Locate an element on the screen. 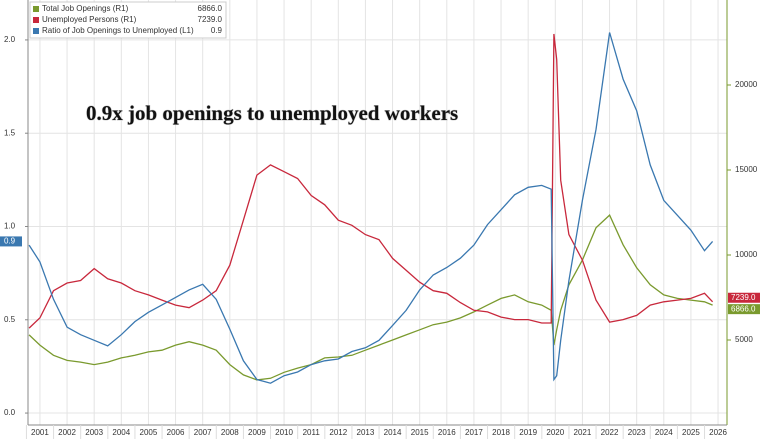 The width and height of the screenshot is (760, 440). x-tick-label: 2001 is located at coordinates (40, 432).